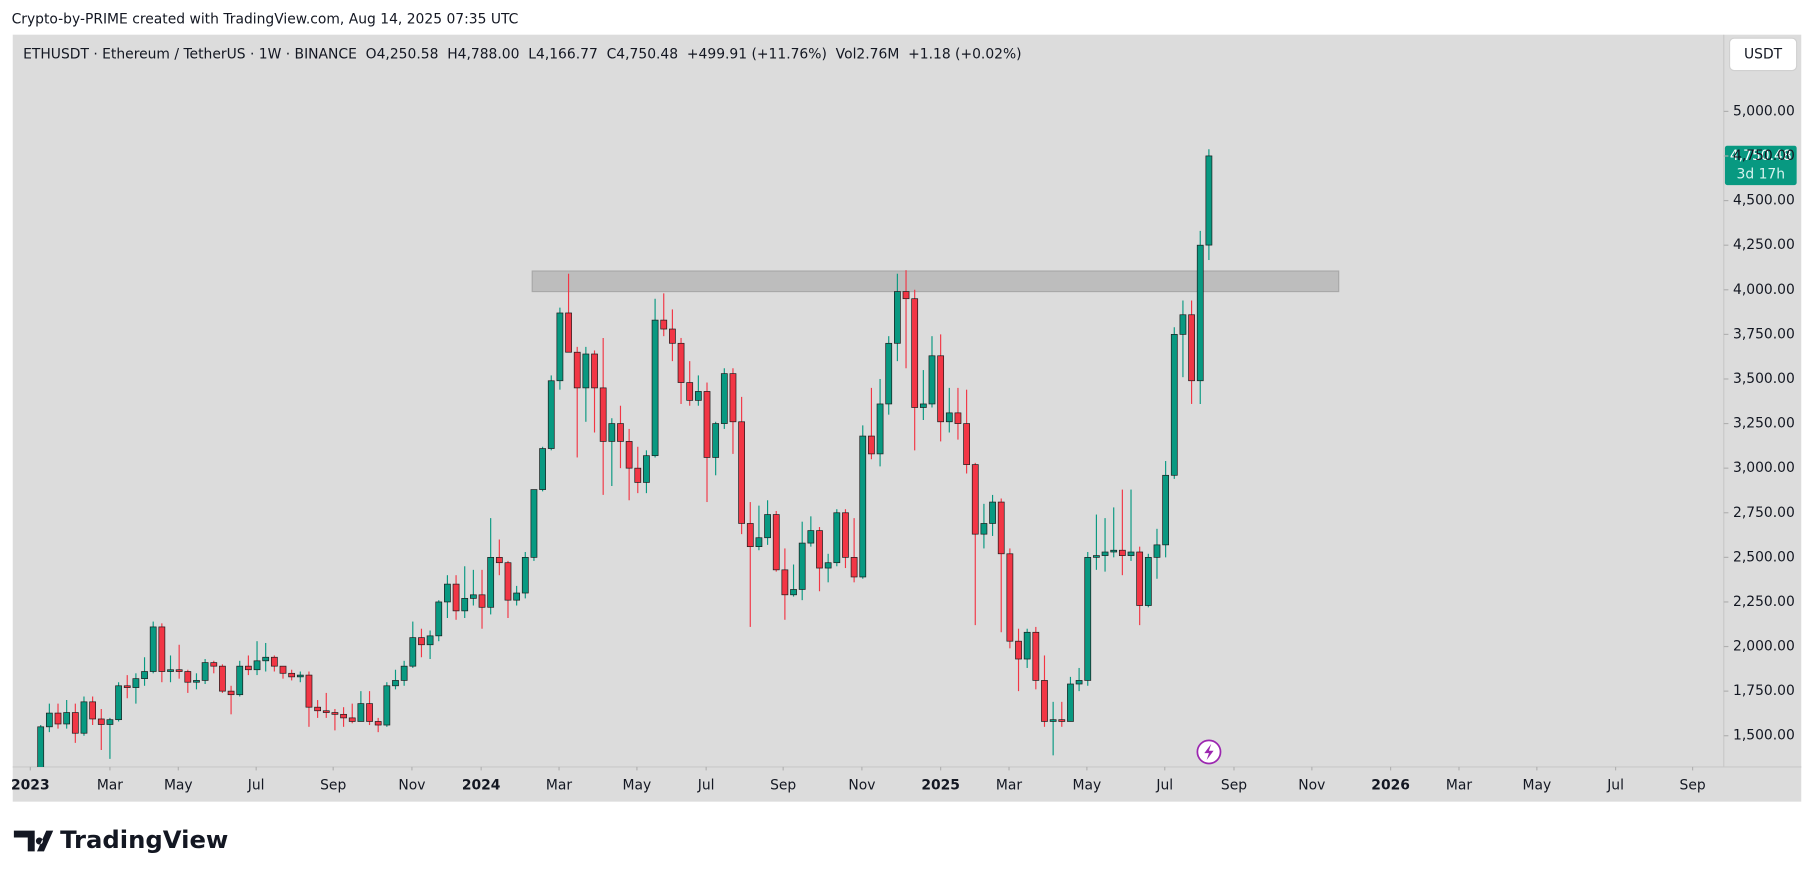 The width and height of the screenshot is (1814, 878). I want to click on x-tick-label: 2025, so click(940, 785).